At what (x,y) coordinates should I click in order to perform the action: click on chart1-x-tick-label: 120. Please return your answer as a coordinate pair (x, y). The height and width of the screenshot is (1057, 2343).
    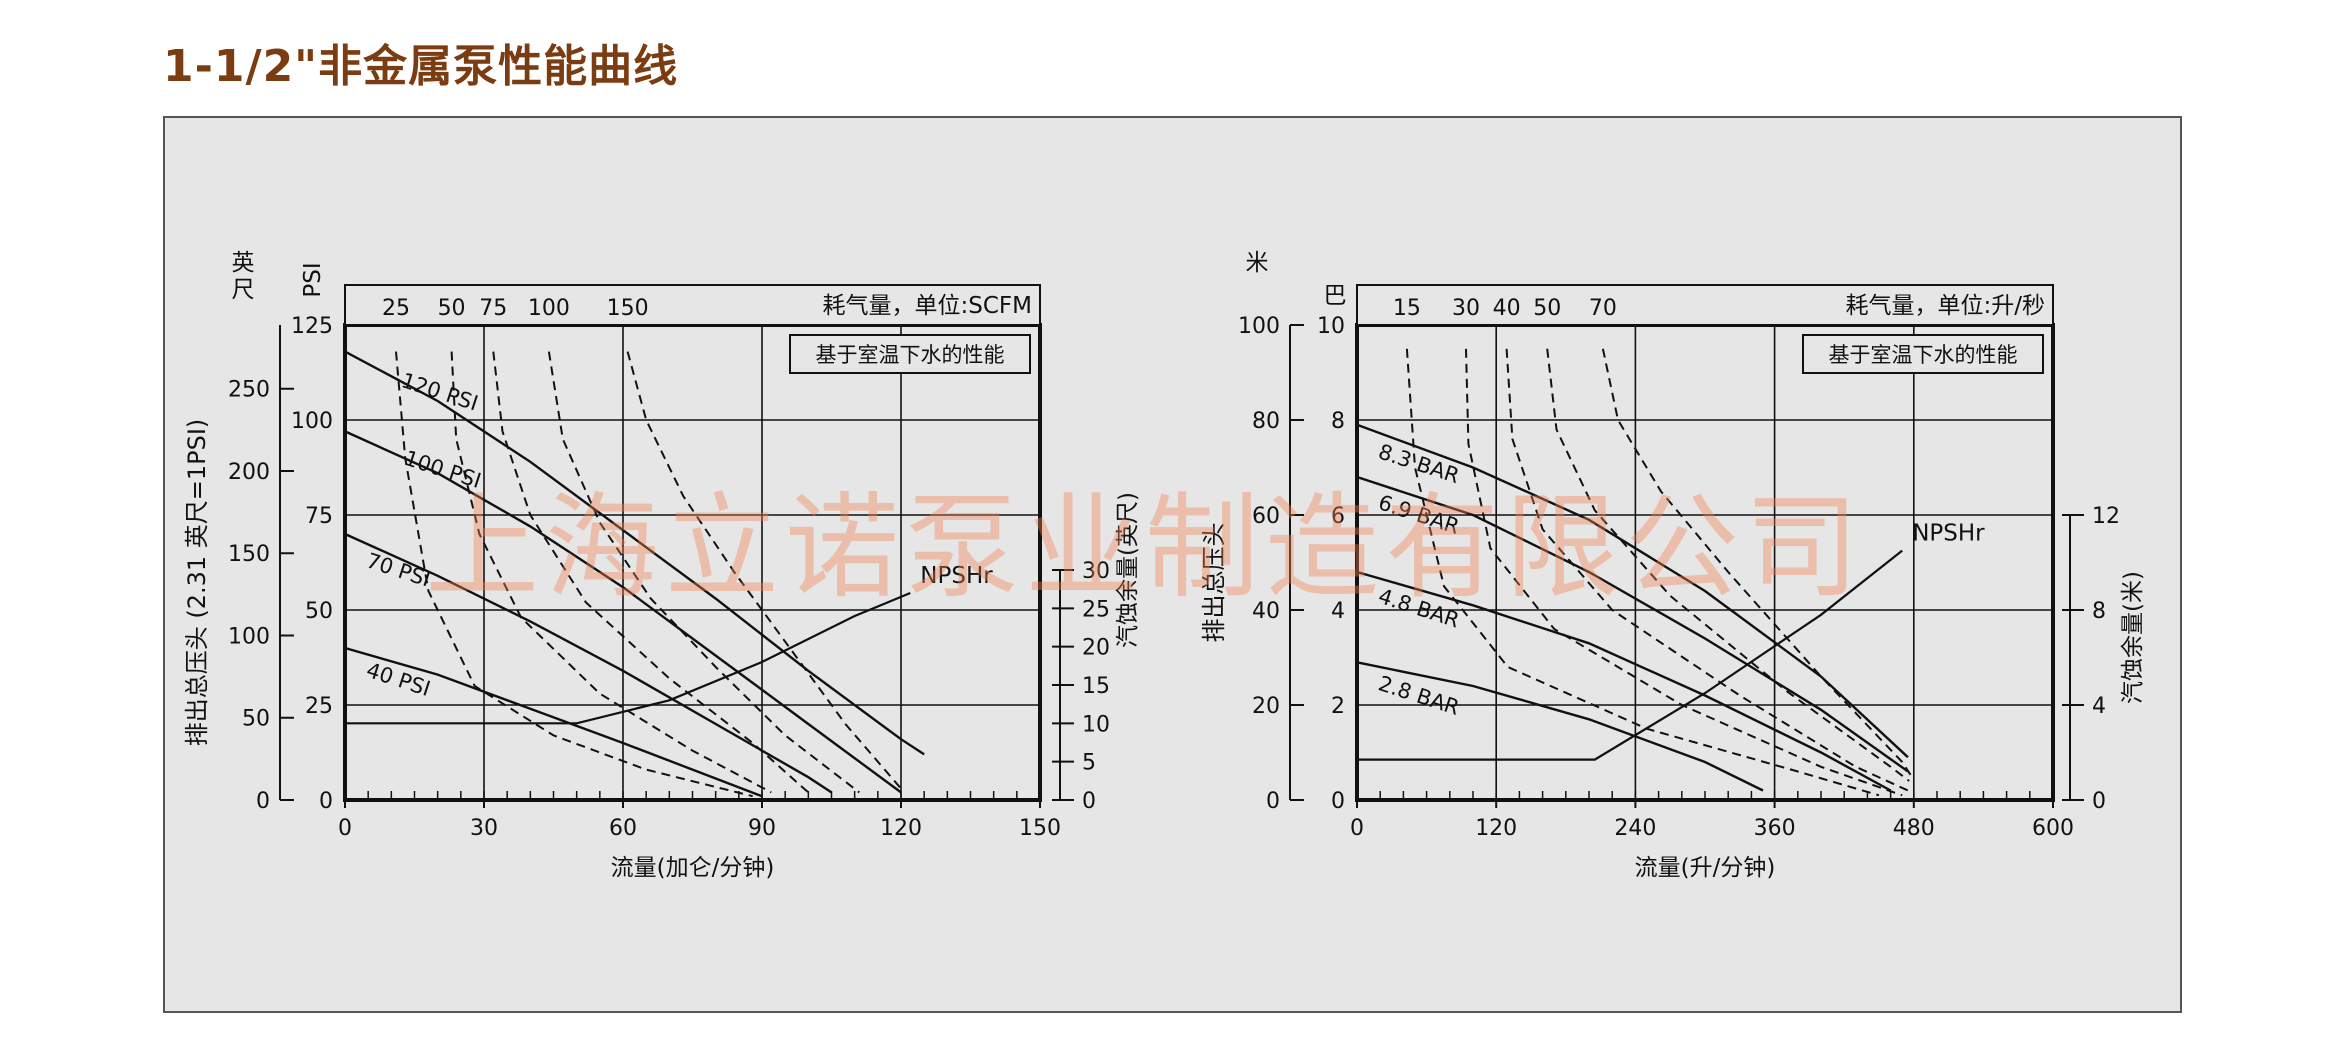
    Looking at the image, I should click on (901, 828).